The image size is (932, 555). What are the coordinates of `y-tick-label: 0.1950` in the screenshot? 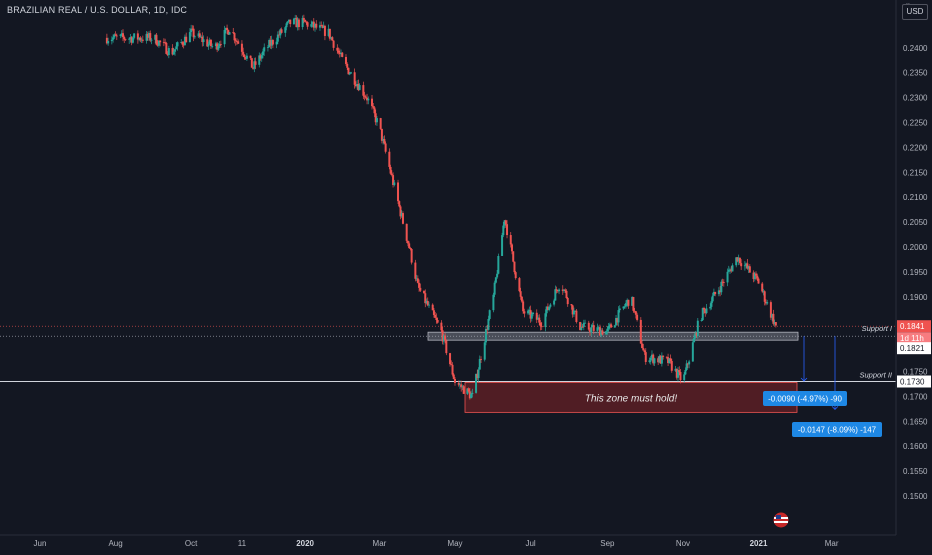 It's located at (915, 272).